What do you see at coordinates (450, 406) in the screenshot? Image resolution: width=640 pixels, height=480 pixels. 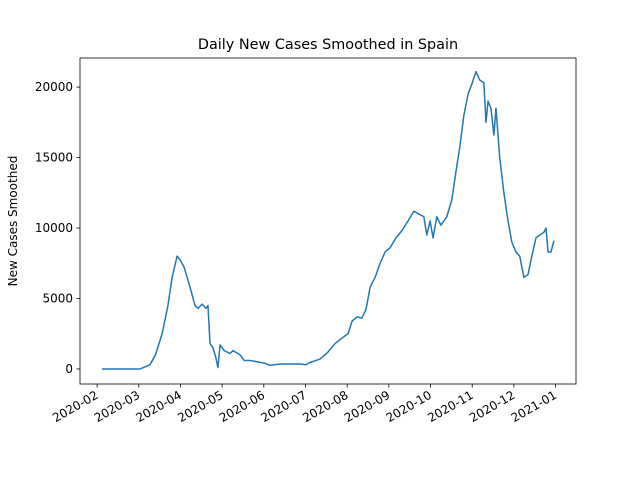 I see `x-tick-label: 2020-11` at bounding box center [450, 406].